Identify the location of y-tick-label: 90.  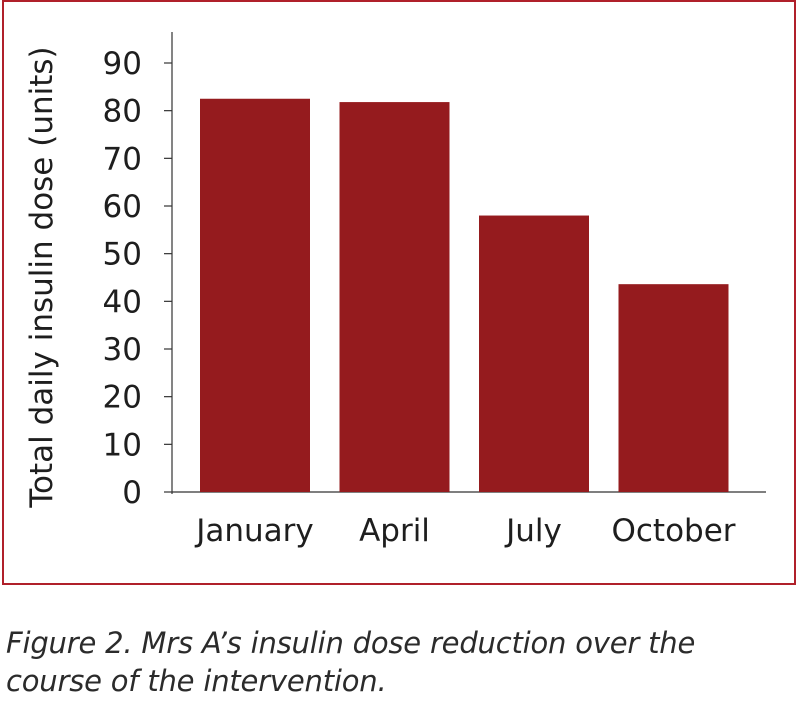
(122, 64).